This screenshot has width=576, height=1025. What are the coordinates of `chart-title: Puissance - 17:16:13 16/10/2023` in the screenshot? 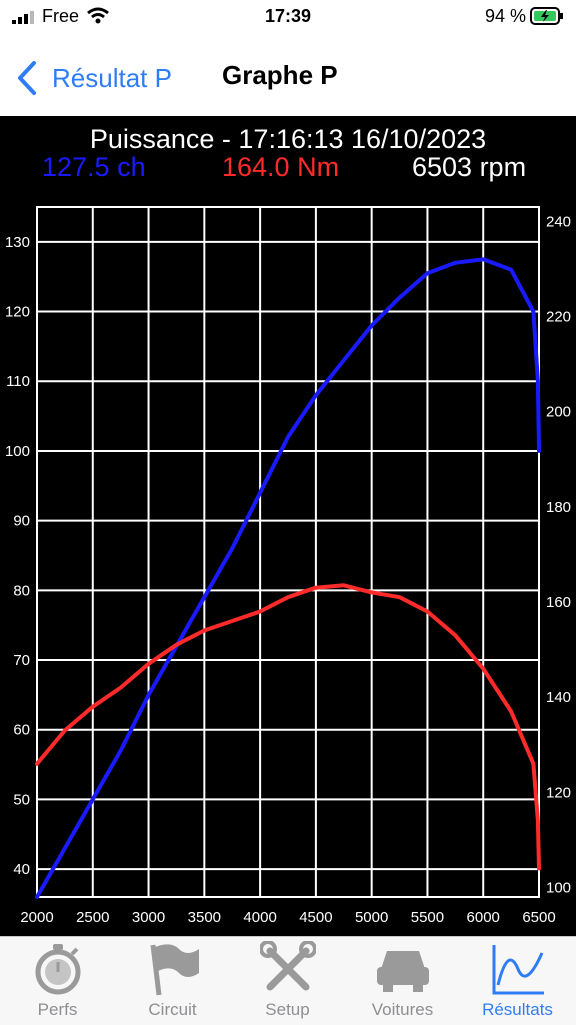 It's located at (288, 139).